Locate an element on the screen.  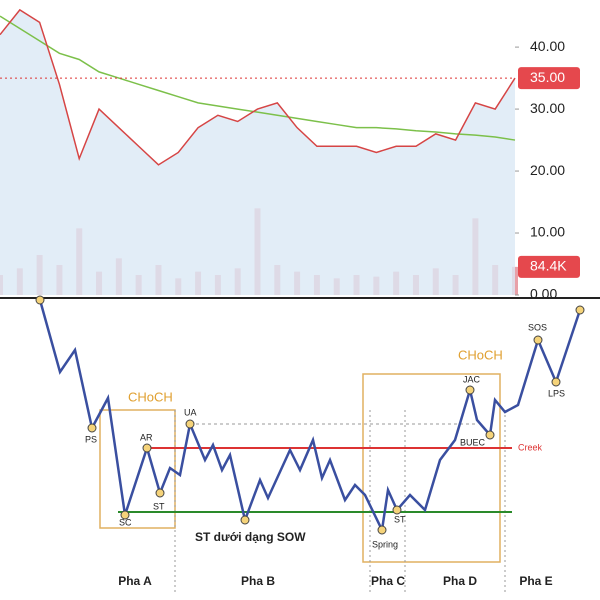
price-tag is located at coordinates (549, 78).